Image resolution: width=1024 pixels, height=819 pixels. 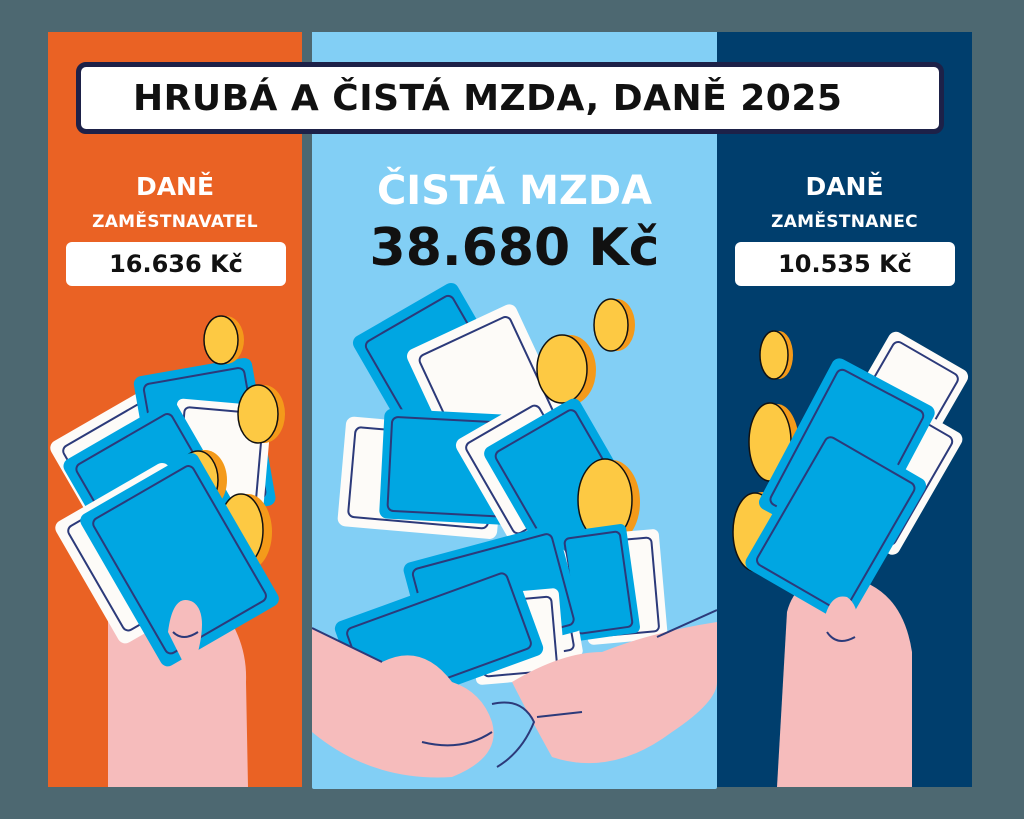 What do you see at coordinates (514, 248) in the screenshot?
I see `net-salary-value: 38.680 Kč` at bounding box center [514, 248].